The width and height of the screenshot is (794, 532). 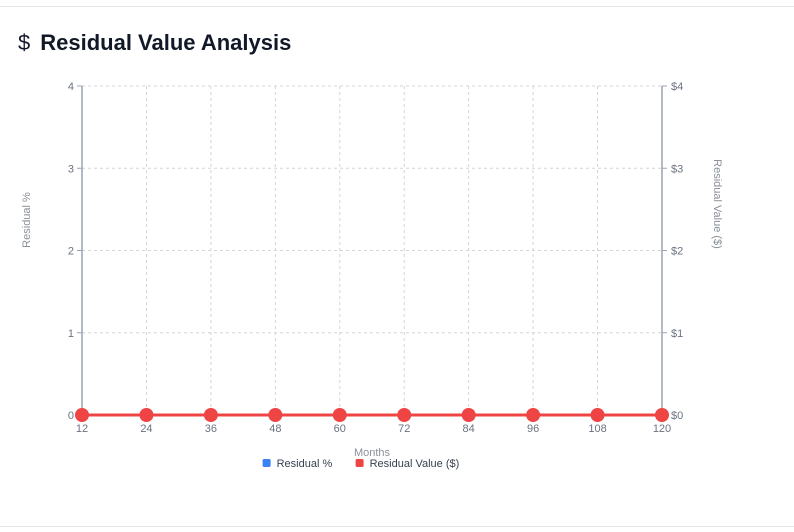 I want to click on x-tick-label: 36, so click(x=211, y=429).